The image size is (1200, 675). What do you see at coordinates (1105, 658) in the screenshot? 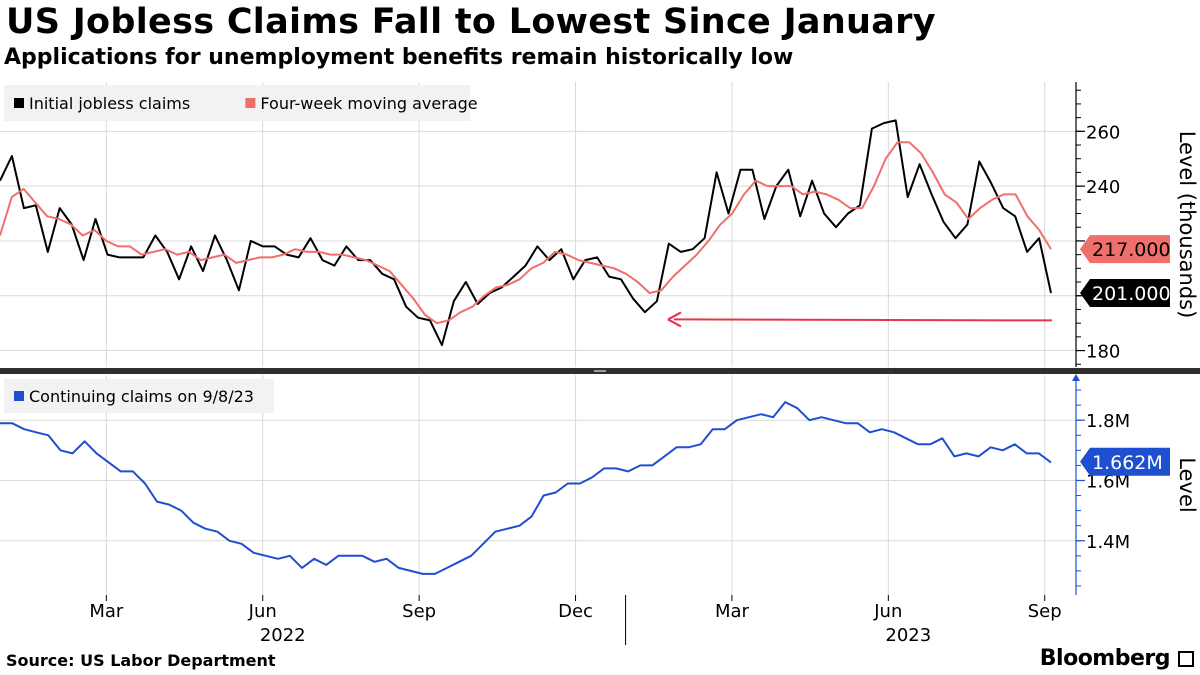
I see `bloomberg-logo: Bloomberg` at bounding box center [1105, 658].